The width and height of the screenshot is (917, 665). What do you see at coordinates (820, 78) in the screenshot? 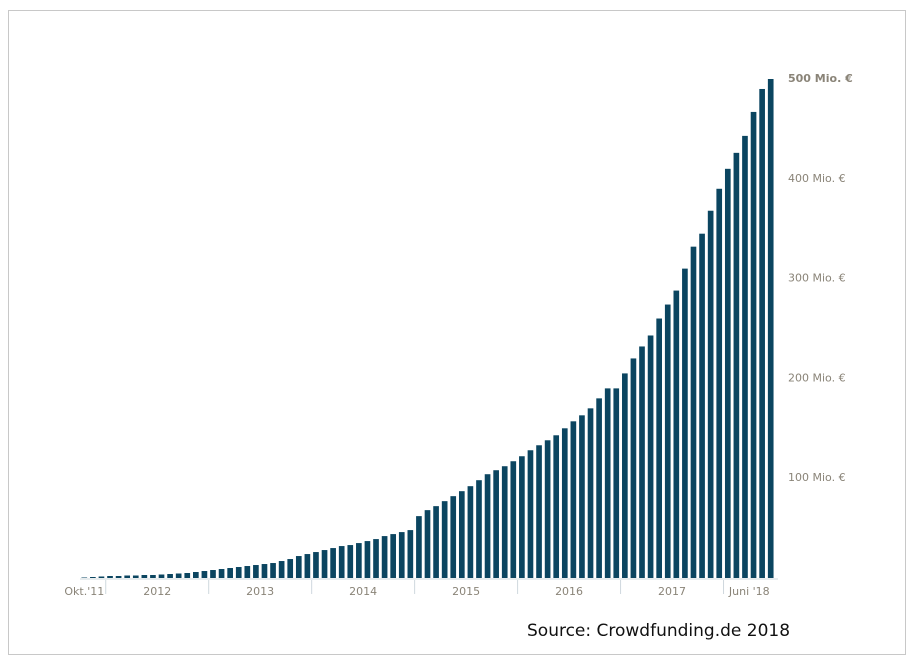
I see `y-tick-label: 500 Mio. €` at bounding box center [820, 78].